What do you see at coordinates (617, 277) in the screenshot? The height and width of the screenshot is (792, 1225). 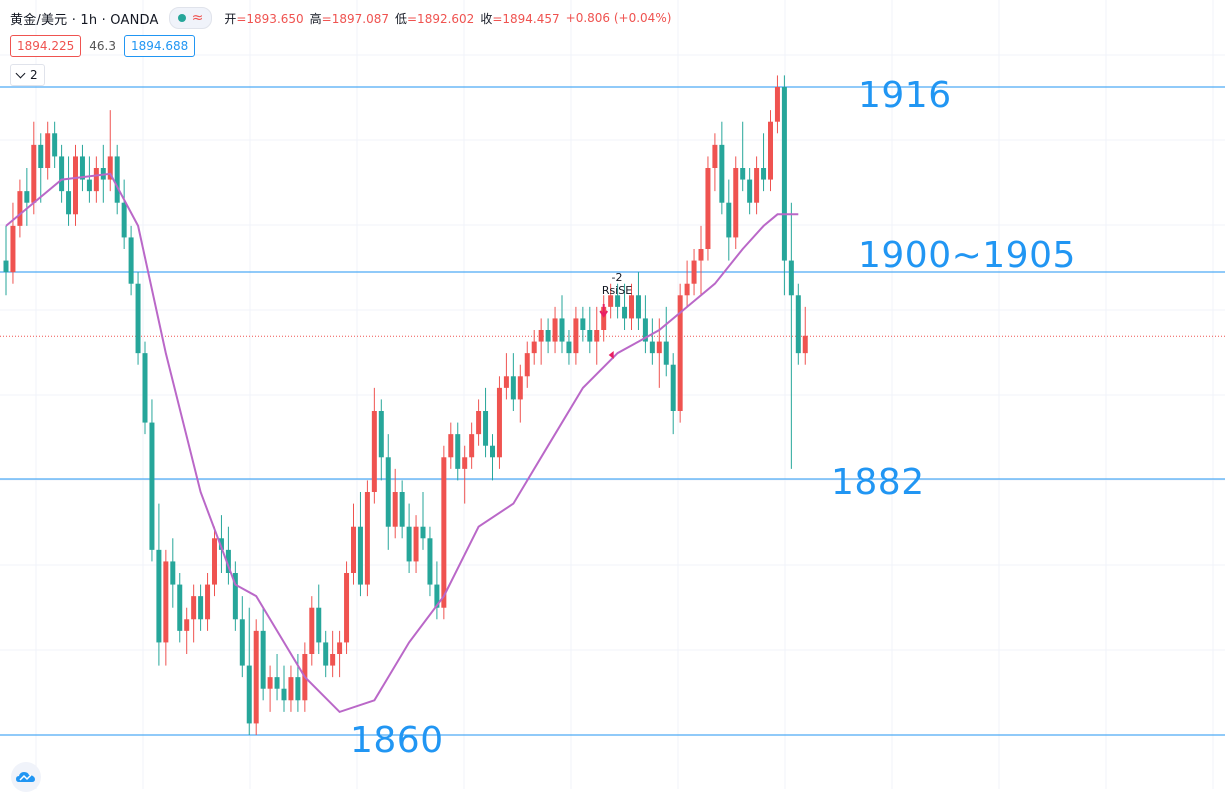 I see `signal-count: -2` at bounding box center [617, 277].